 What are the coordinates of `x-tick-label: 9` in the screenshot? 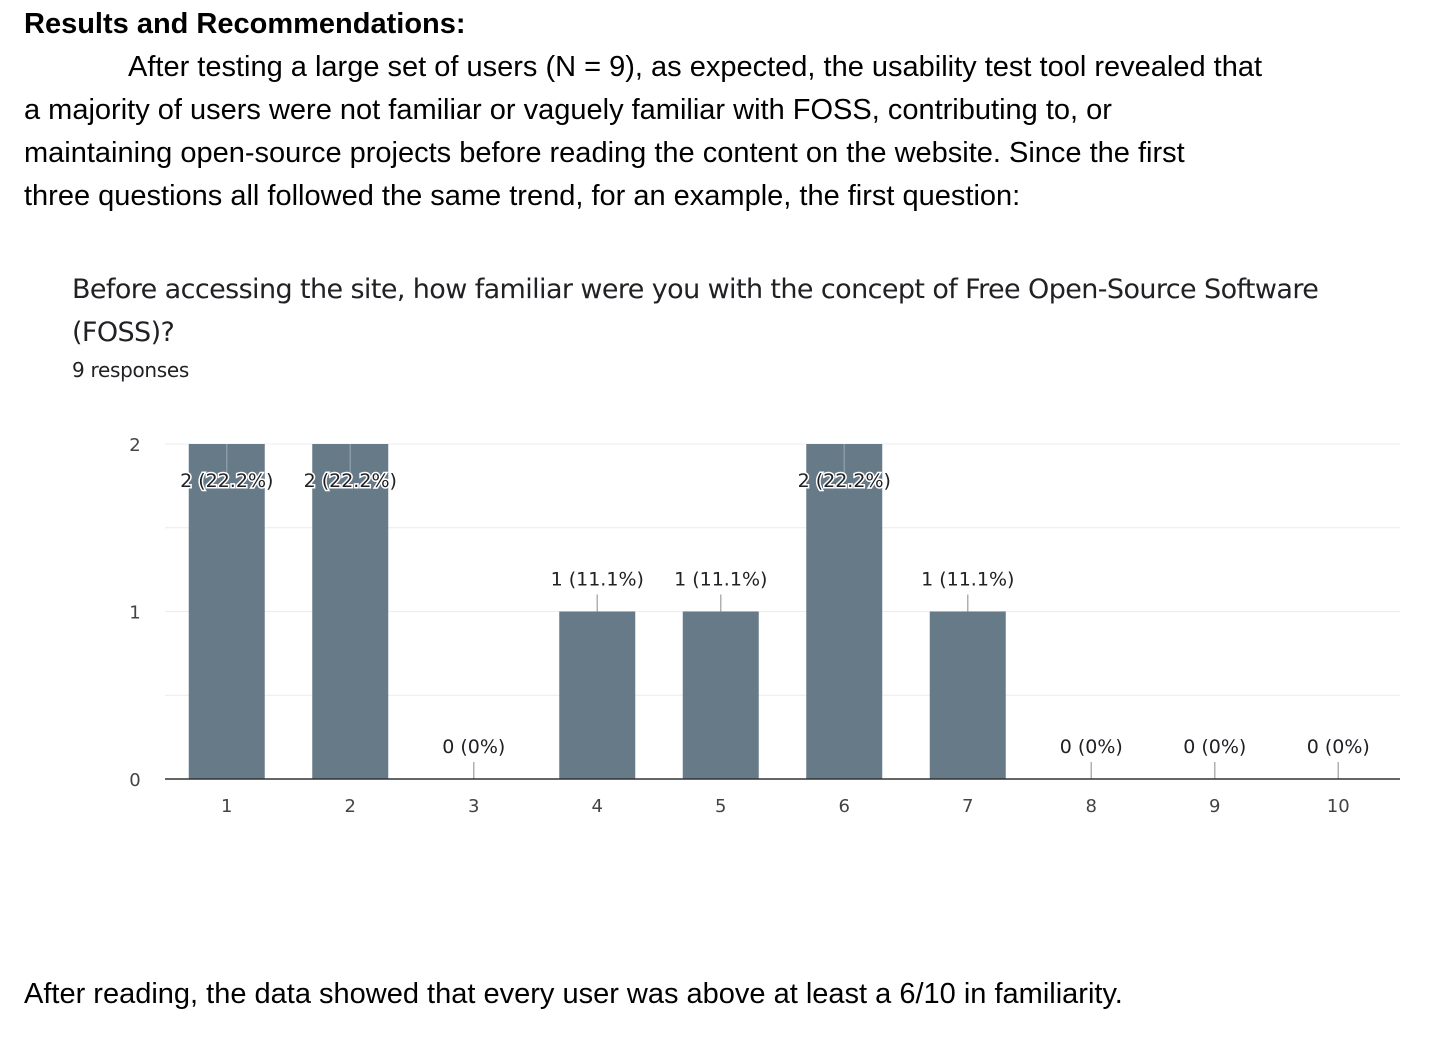 It's located at (1214, 806).